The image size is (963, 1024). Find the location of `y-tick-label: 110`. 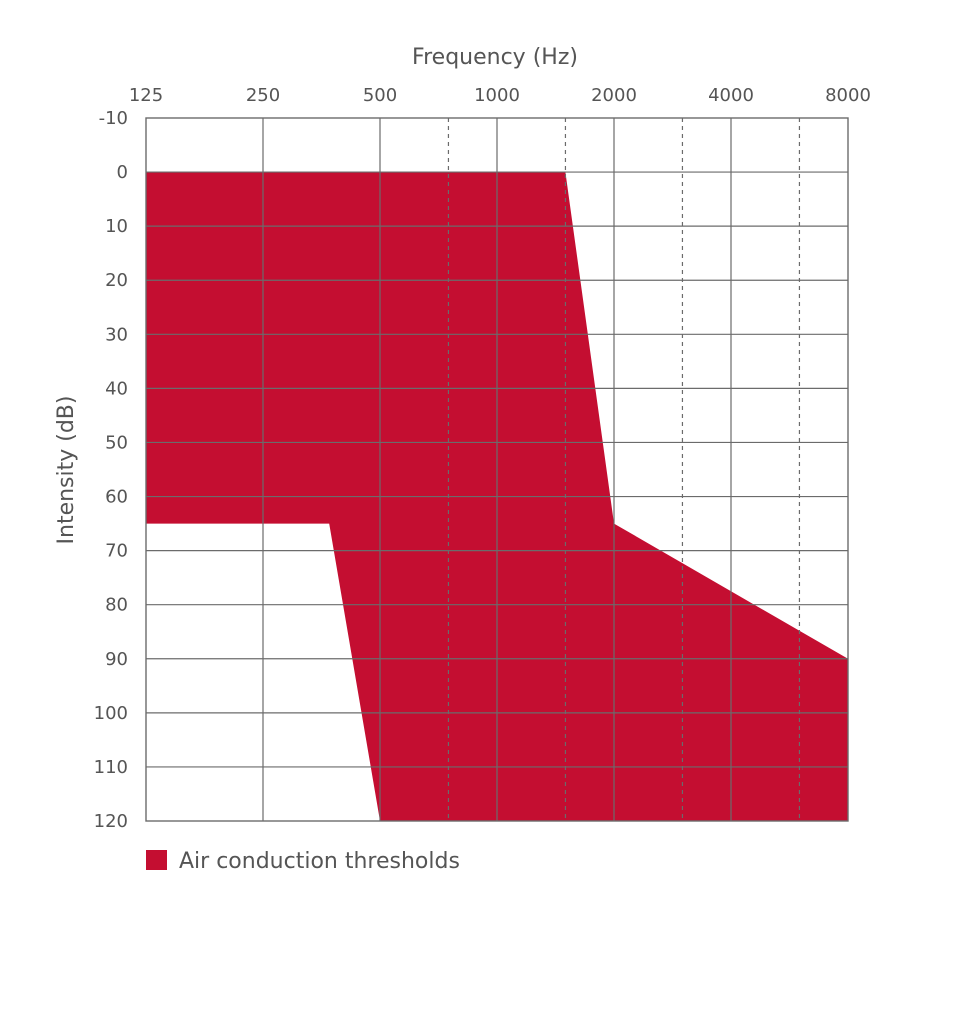

y-tick-label: 110 is located at coordinates (111, 767).